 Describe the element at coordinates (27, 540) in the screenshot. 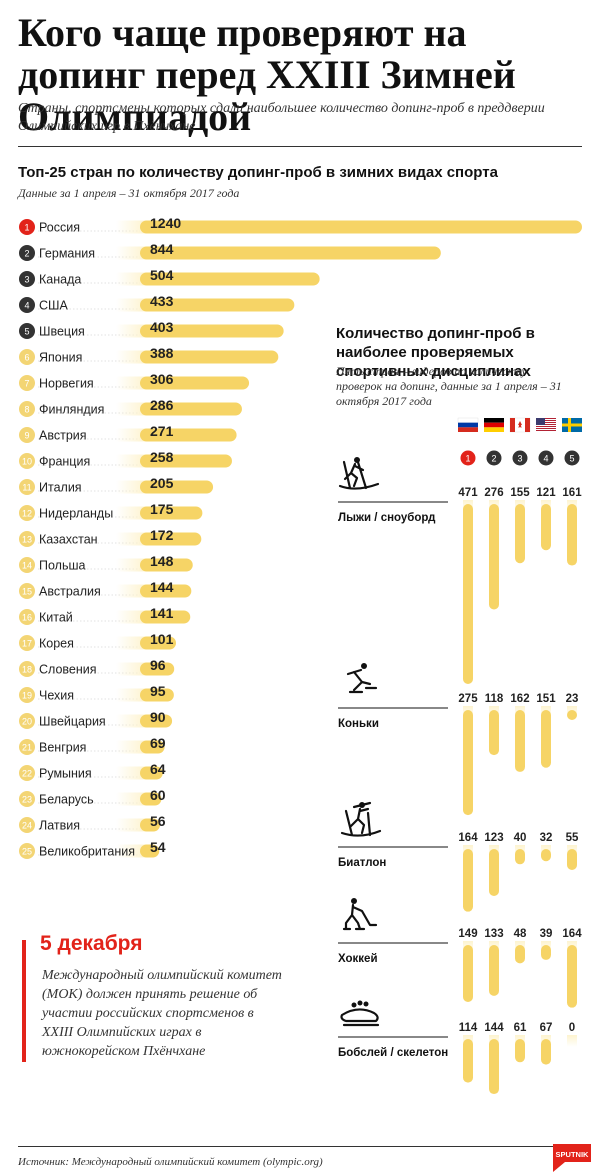

I see `rank-number: 13` at that location.